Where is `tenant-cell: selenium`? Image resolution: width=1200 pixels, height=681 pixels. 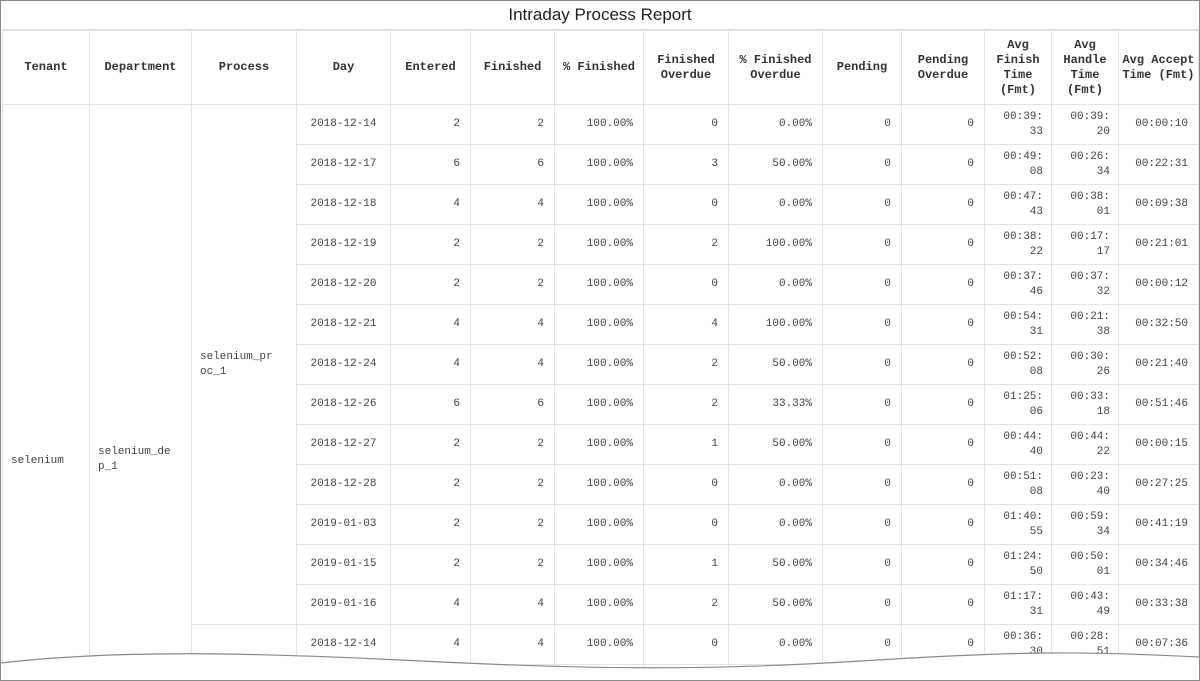
tenant-cell: selenium is located at coordinates (46, 392).